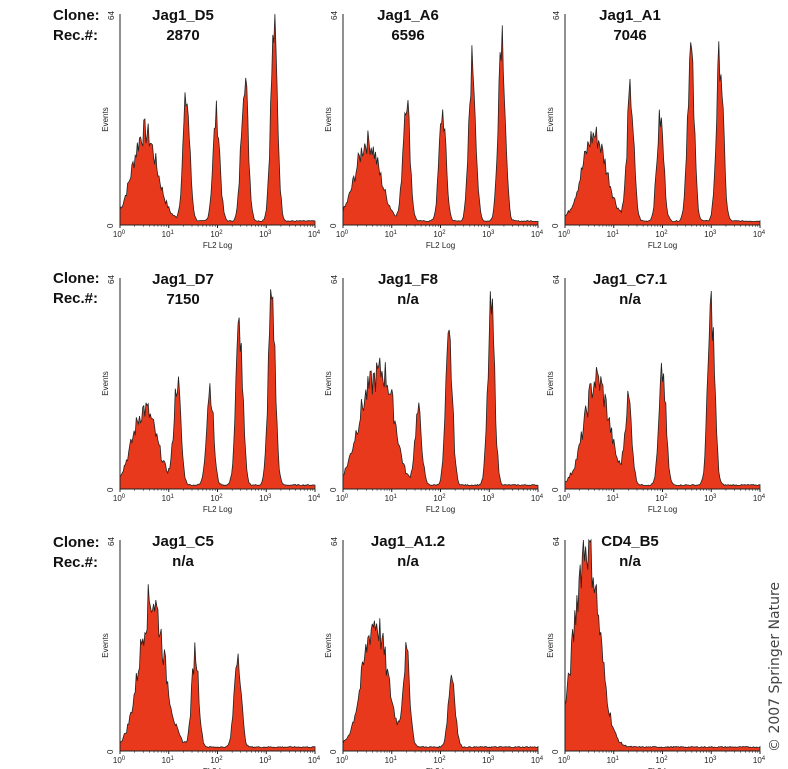 Image resolution: width=788 pixels, height=769 pixels. What do you see at coordinates (408, 541) in the screenshot?
I see `panel-title: Jag1_A1.2` at bounding box center [408, 541].